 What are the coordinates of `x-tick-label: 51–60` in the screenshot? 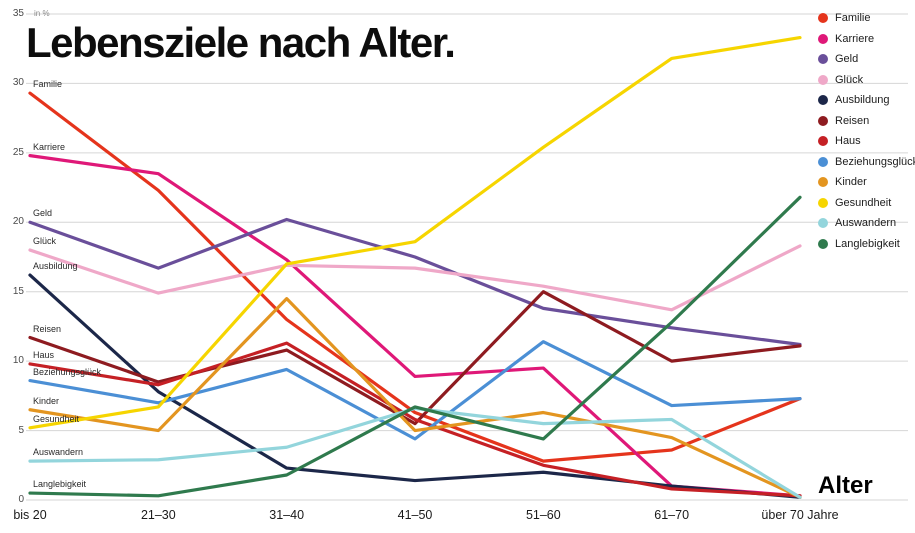 It's located at (543, 515).